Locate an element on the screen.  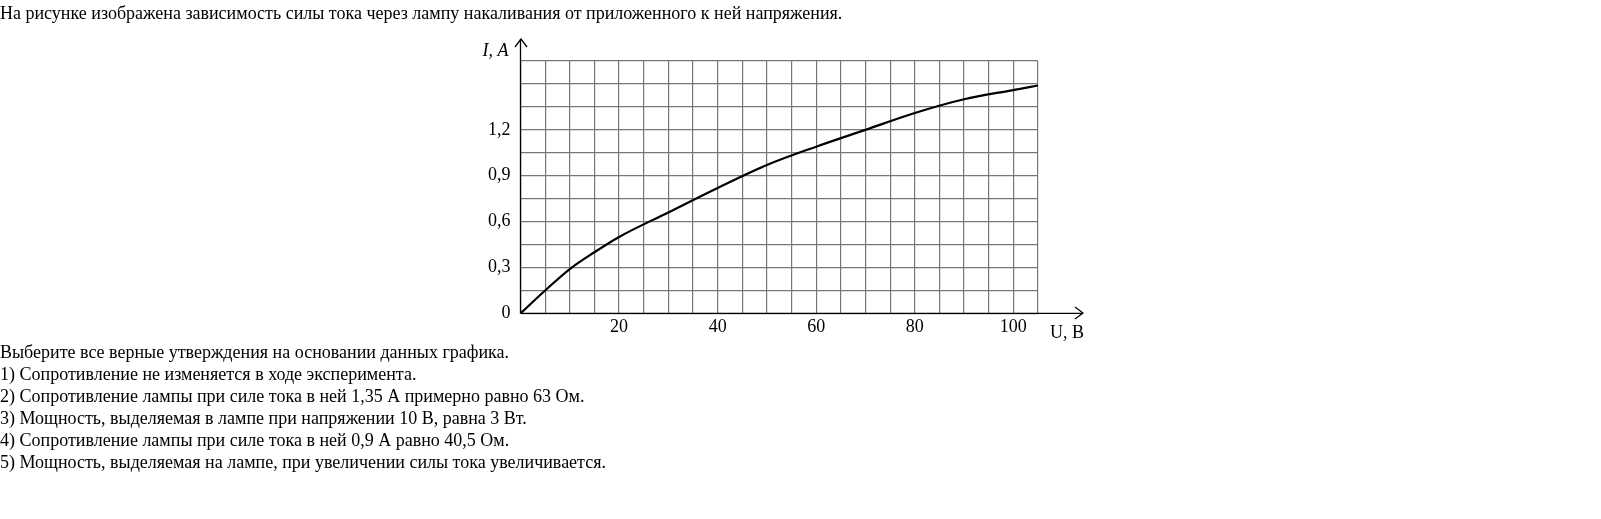
x-tick-label: 40 is located at coordinates (717, 325).